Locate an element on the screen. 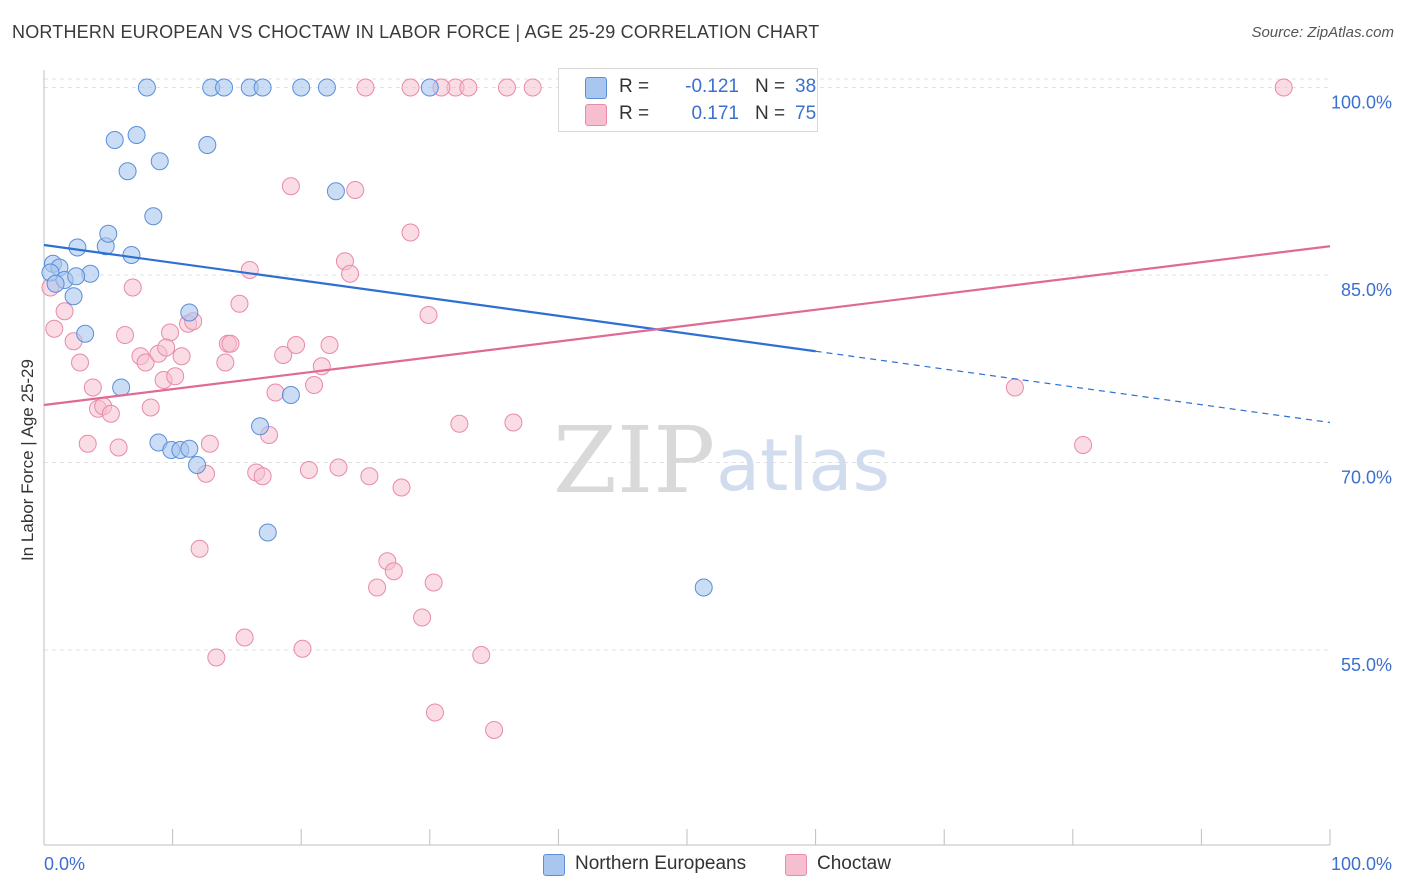 This screenshot has height=892, width=1406. x-tick-label: 0.0% is located at coordinates (64, 864).